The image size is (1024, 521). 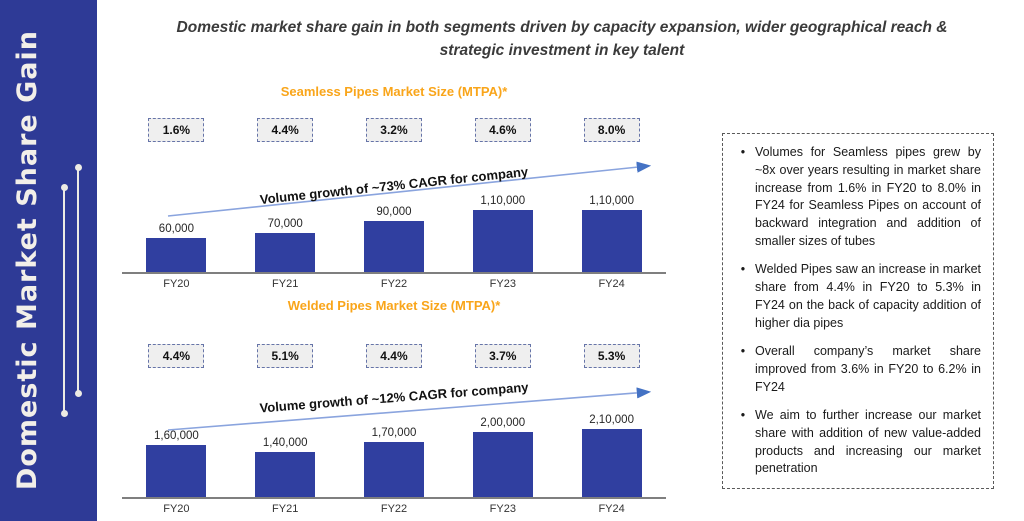 I want to click on market-share-badge: 3.7%, so click(x=502, y=356).